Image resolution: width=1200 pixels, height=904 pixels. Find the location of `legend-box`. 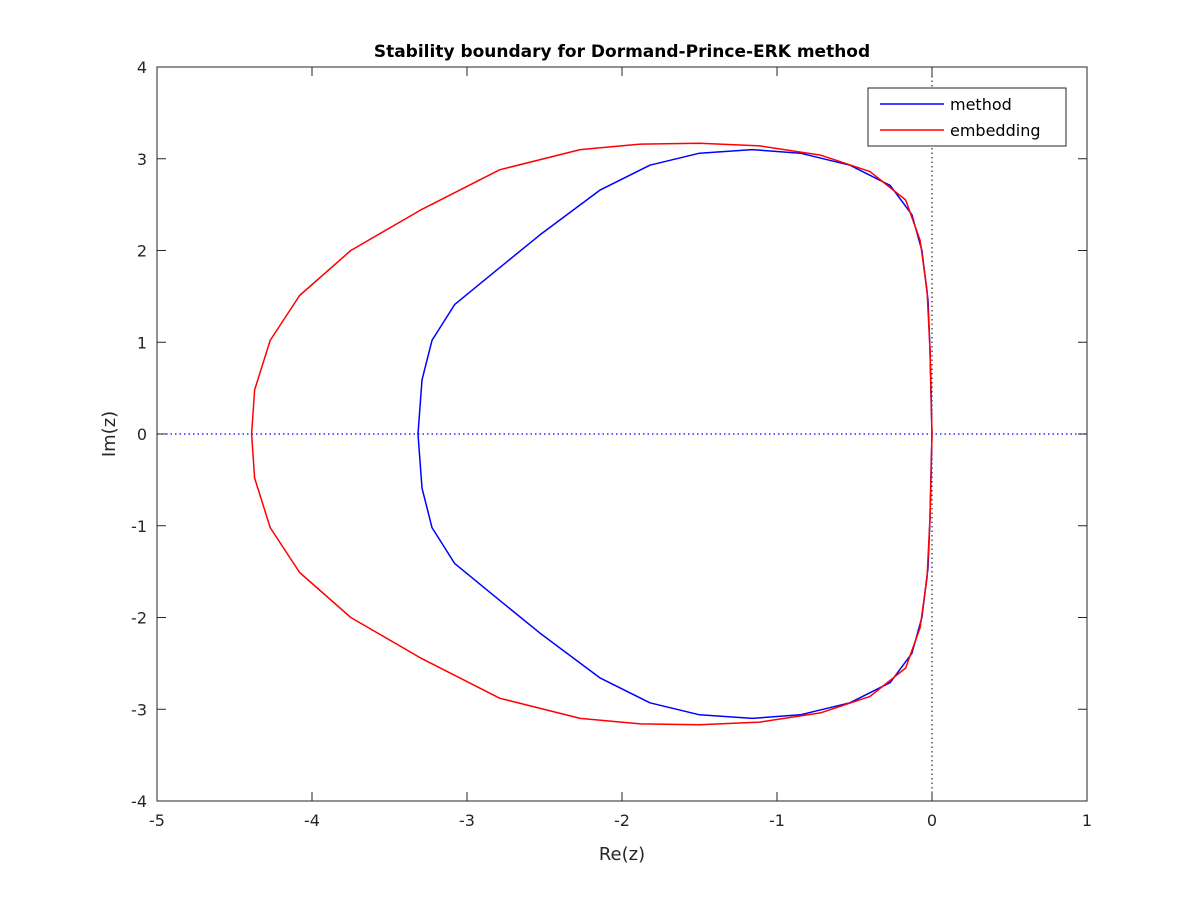

legend-box is located at coordinates (967, 117).